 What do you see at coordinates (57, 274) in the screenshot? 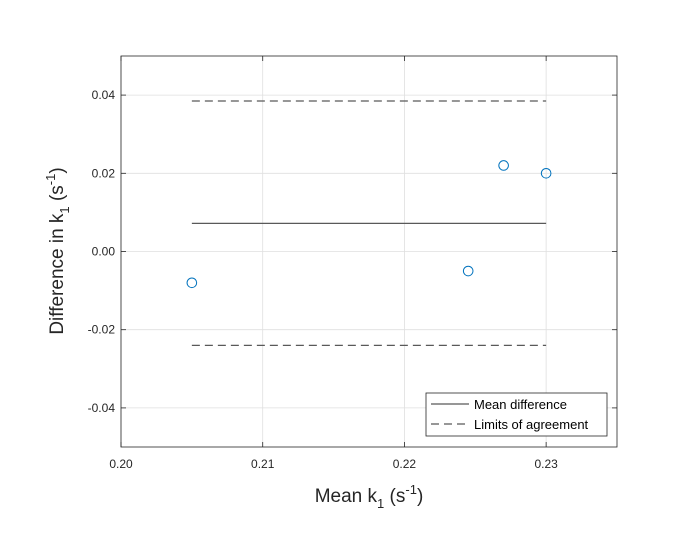
I see `y-axis-label-main: Difference in k` at bounding box center [57, 274].